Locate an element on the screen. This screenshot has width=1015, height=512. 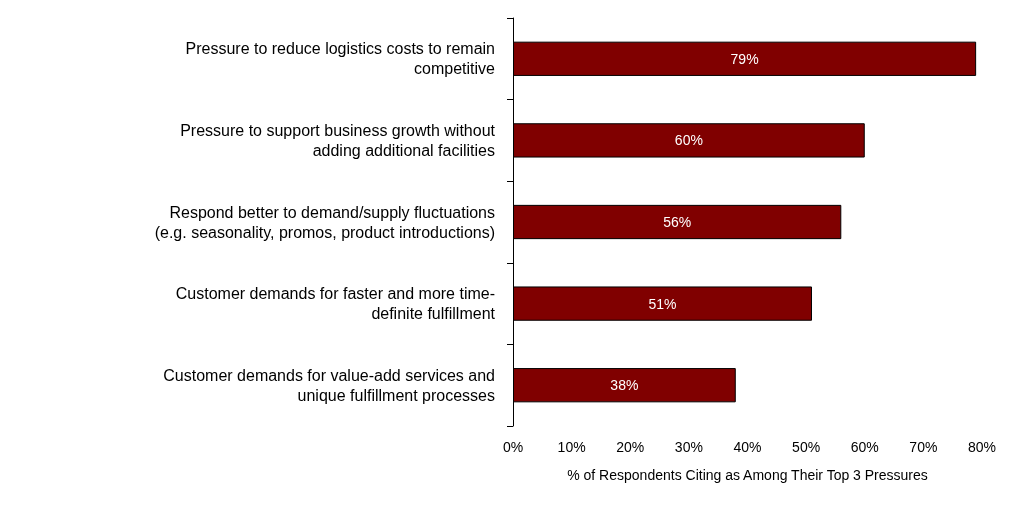
x-tick-label: 70% is located at coordinates (923, 447).